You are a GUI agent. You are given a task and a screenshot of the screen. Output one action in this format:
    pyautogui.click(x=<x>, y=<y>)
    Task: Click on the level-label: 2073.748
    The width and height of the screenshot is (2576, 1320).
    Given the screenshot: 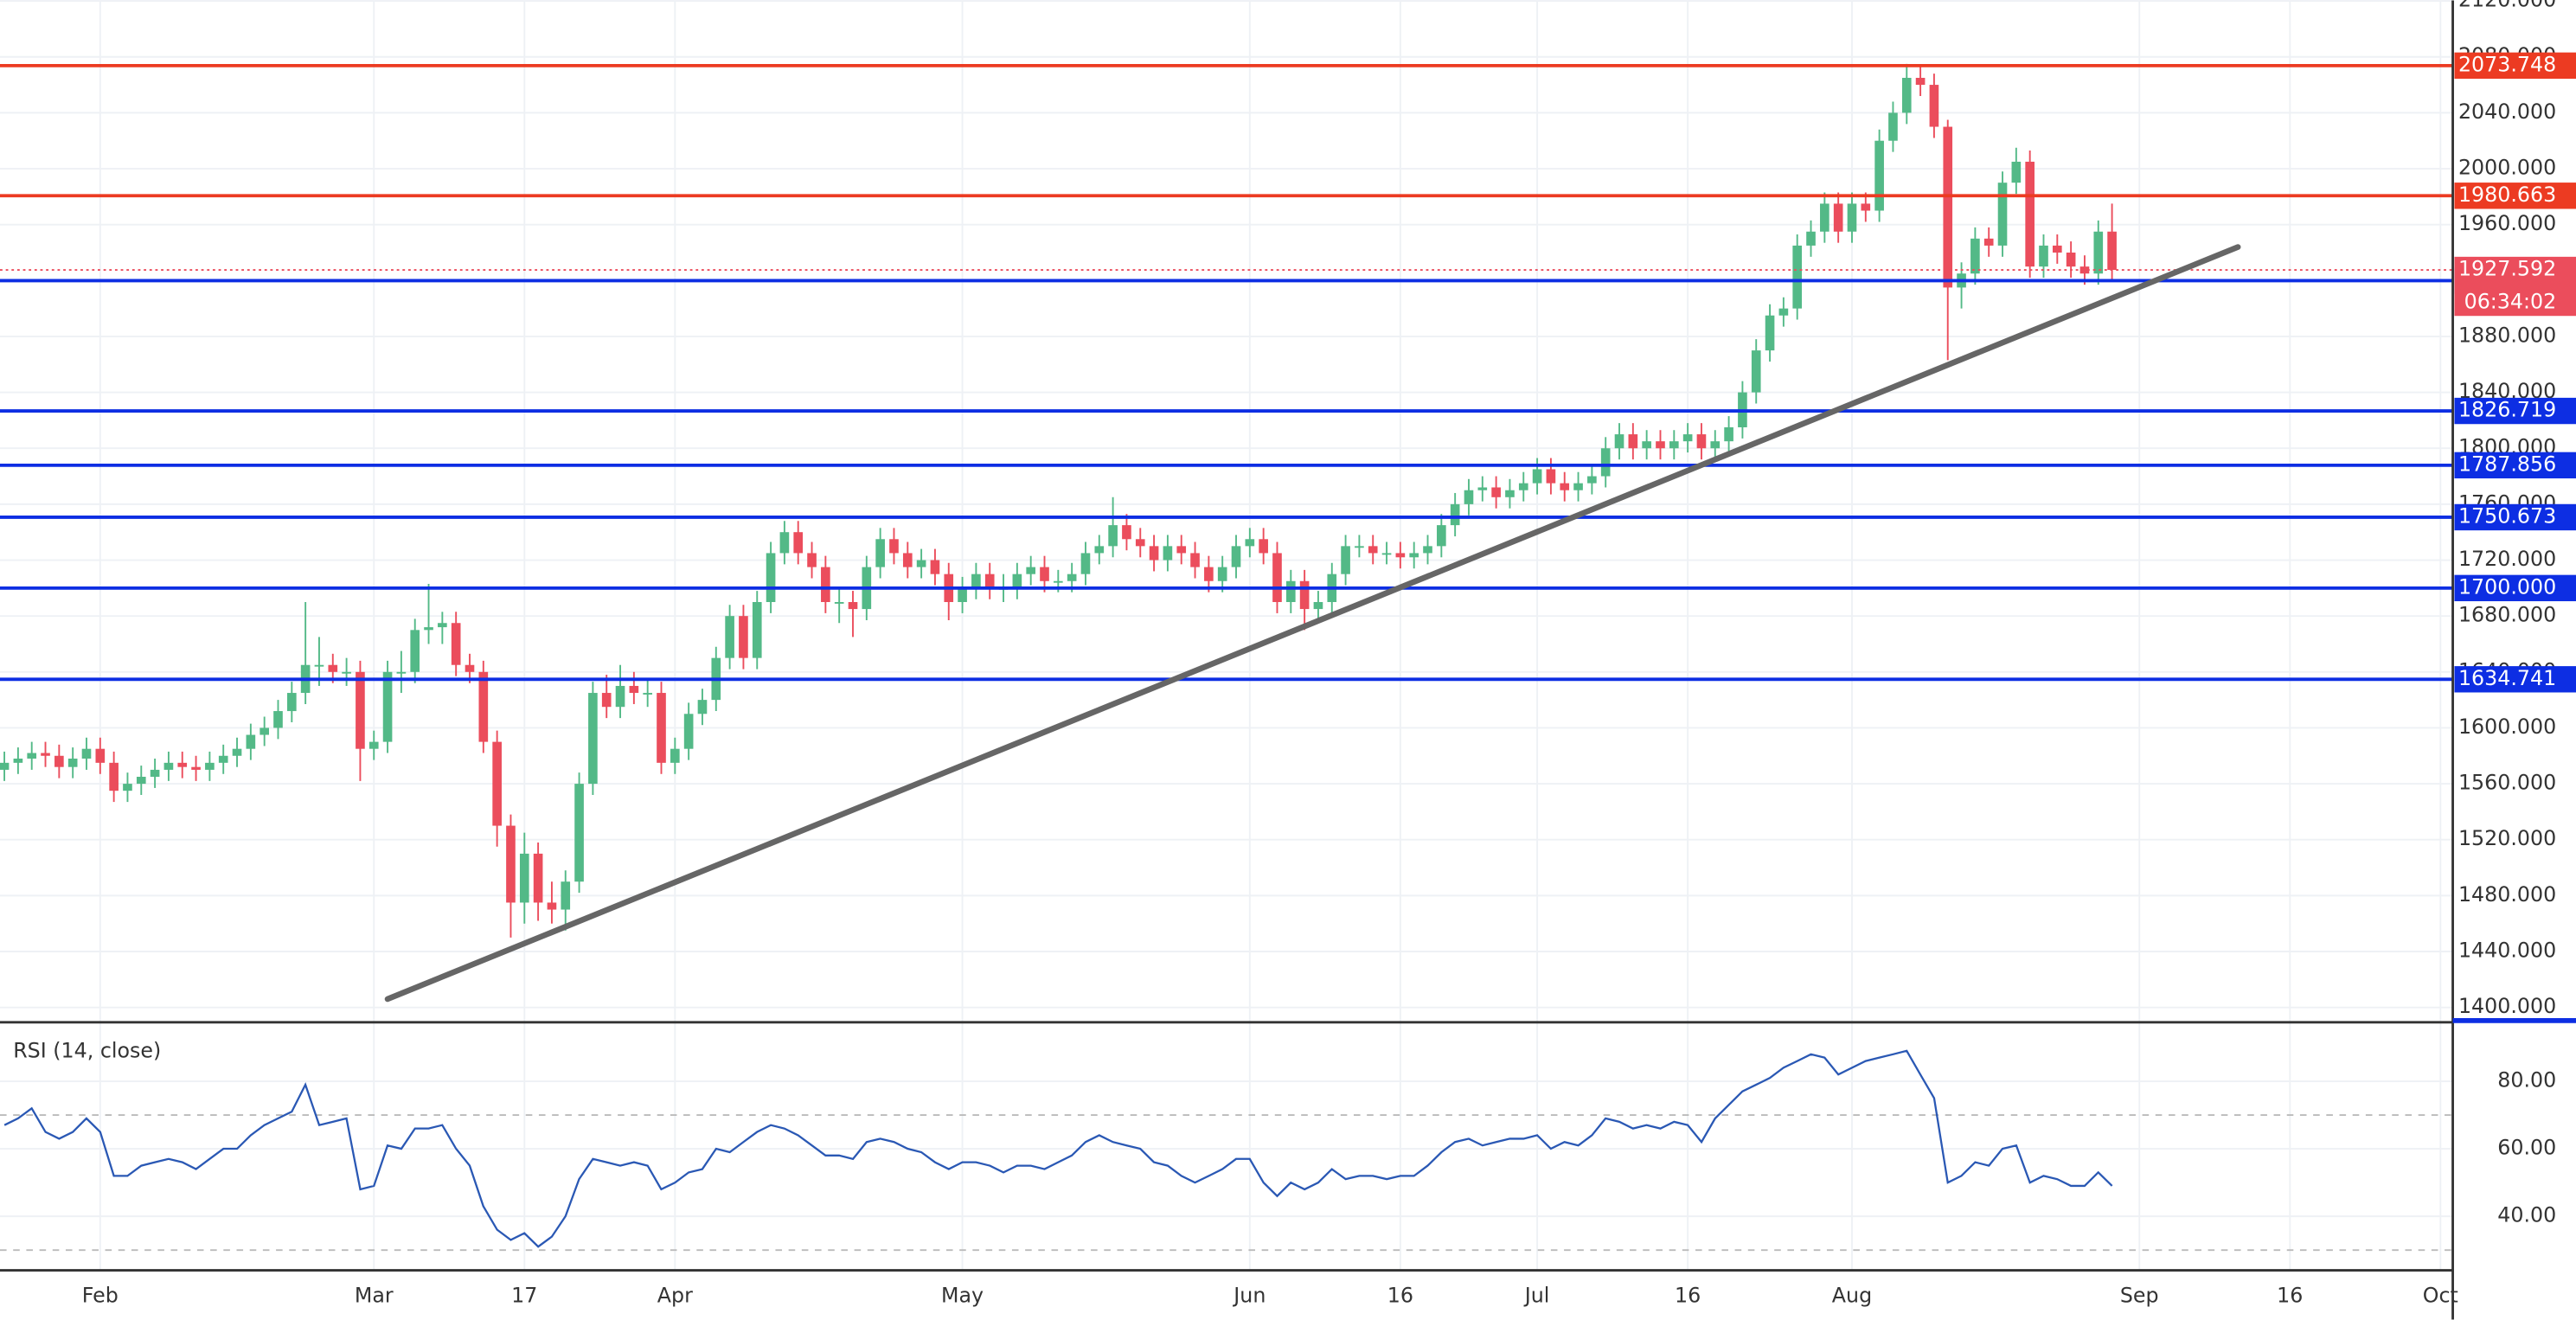 What is the action you would take?
    pyautogui.click(x=2507, y=64)
    